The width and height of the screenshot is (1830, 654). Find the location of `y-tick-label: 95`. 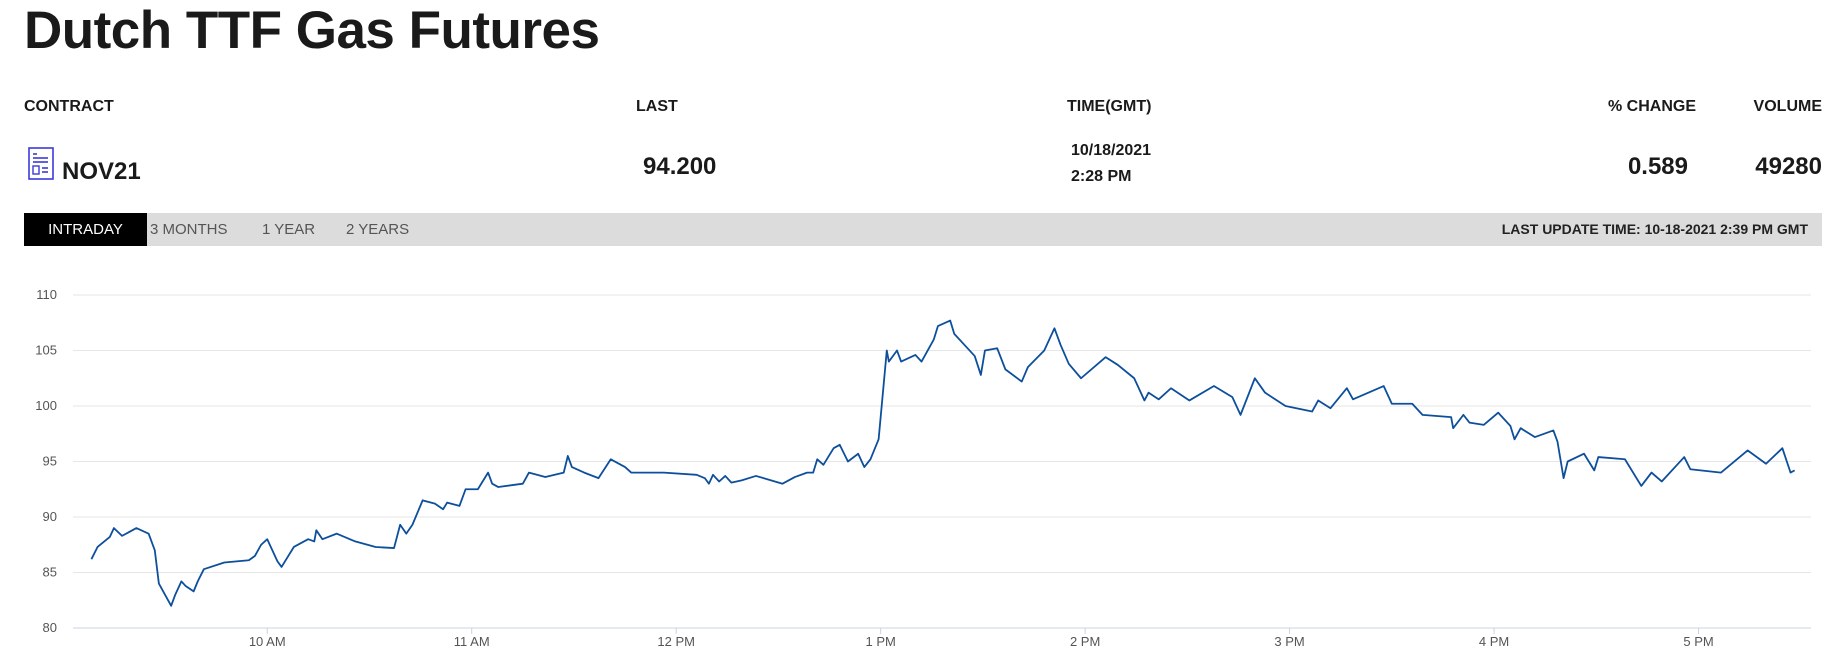

y-tick-label: 95 is located at coordinates (50, 461).